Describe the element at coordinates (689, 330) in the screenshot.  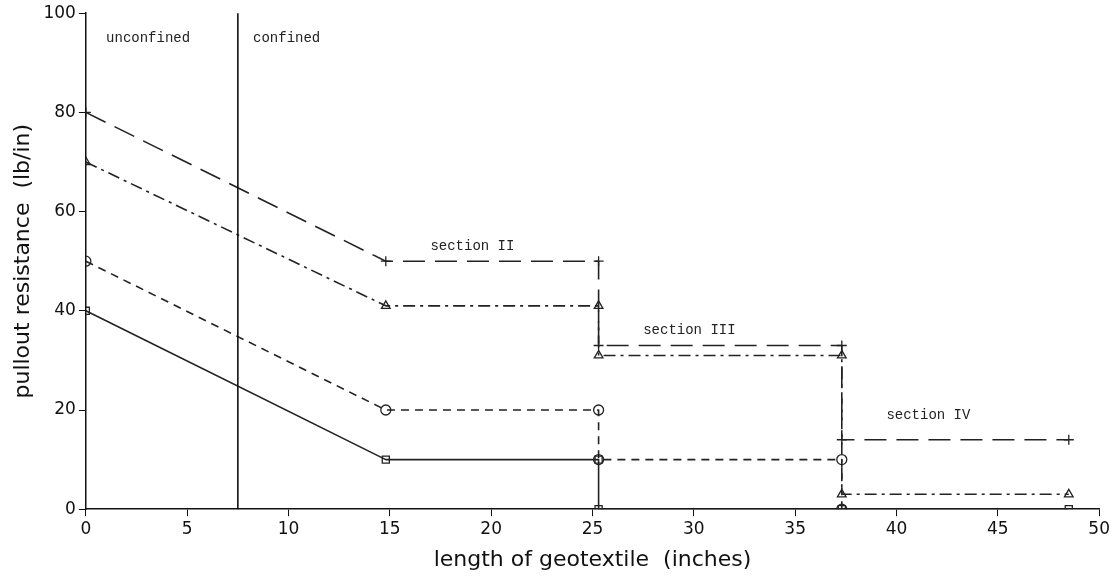
I see `annotation: section III` at that location.